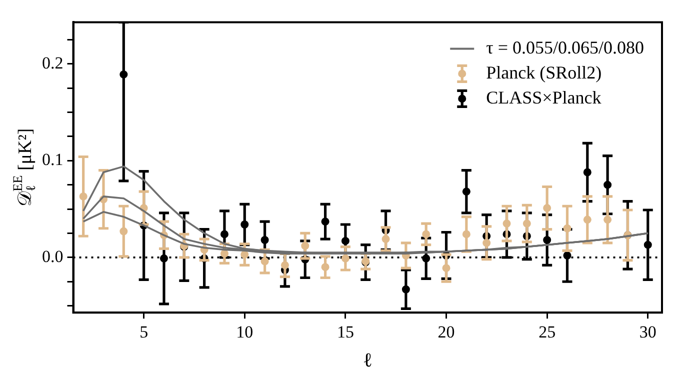  Describe the element at coordinates (544, 97) in the screenshot. I see `legend-label: CLASS×Planck` at that location.